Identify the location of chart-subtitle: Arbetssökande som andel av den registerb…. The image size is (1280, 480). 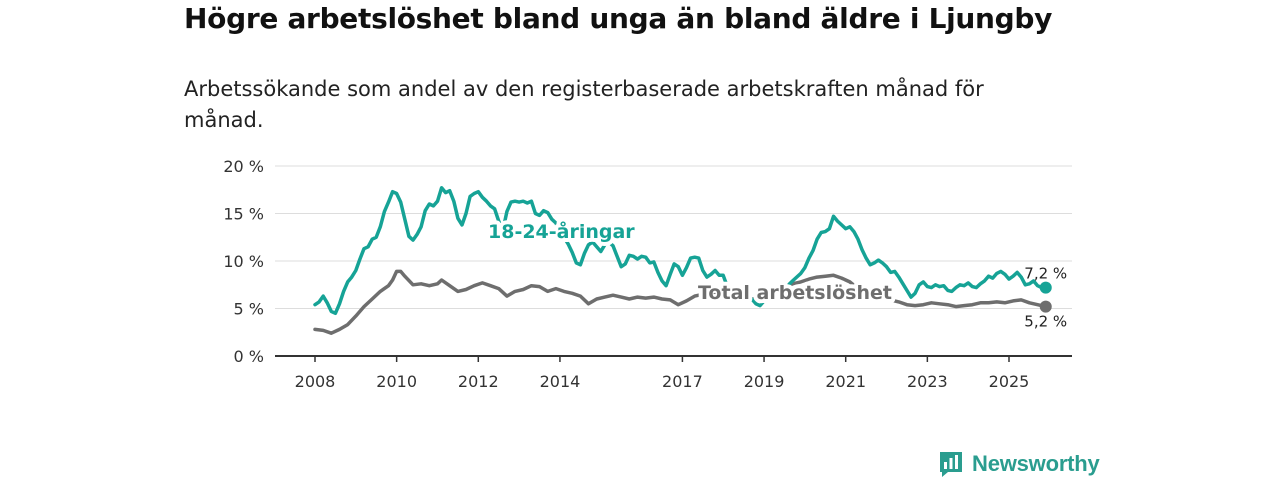
(584, 104).